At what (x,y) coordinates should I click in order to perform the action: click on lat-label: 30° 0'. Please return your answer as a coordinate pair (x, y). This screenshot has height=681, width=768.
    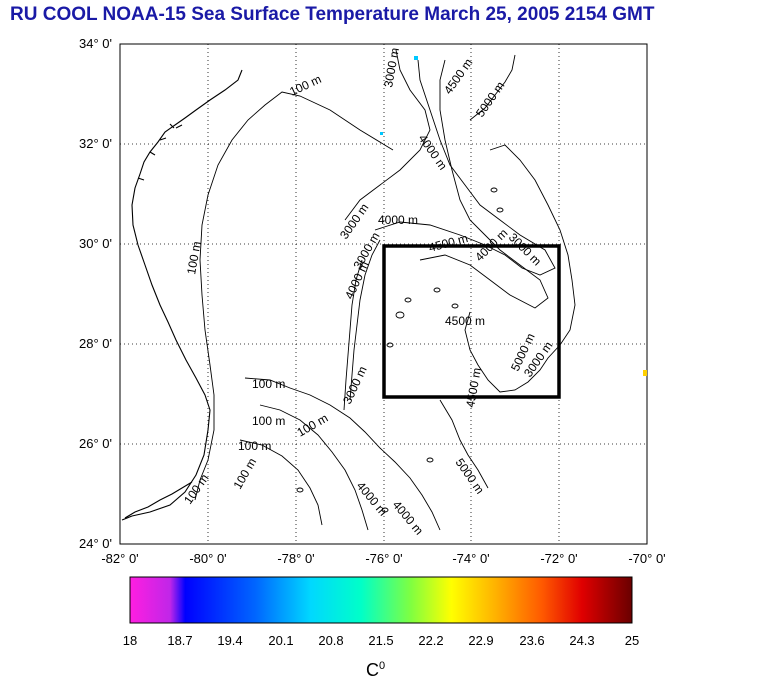
    Looking at the image, I should click on (95, 243).